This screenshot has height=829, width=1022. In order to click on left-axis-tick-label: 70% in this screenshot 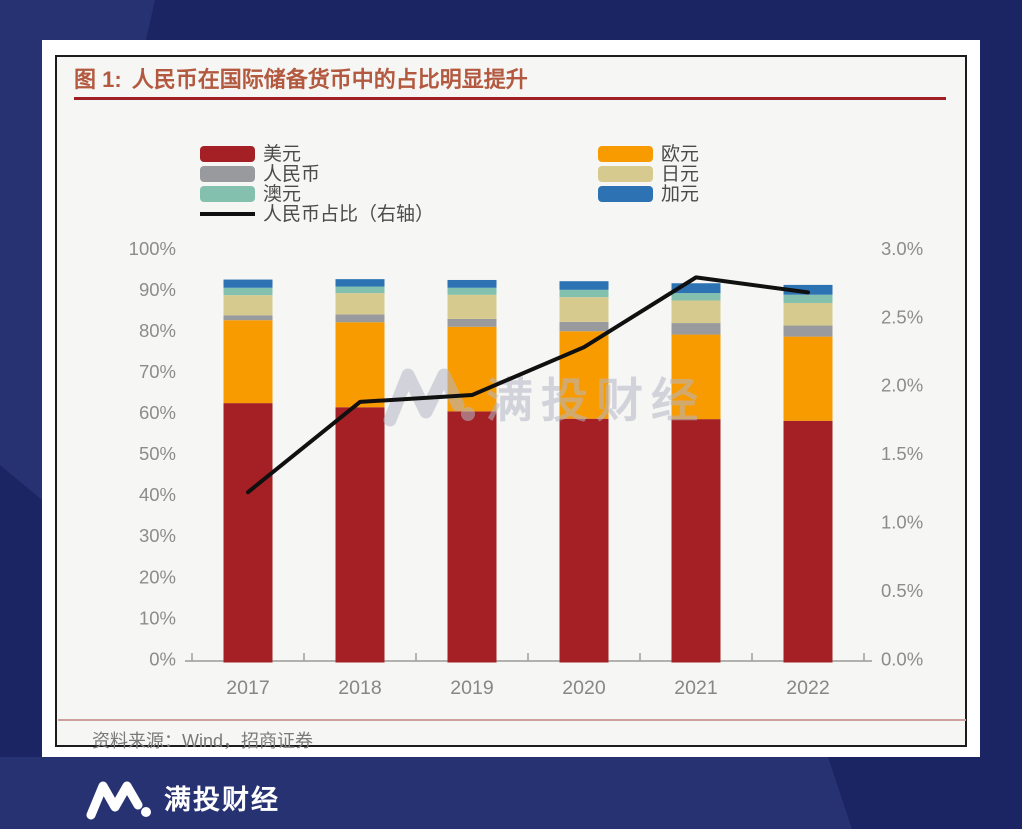, I will do `click(157, 371)`.